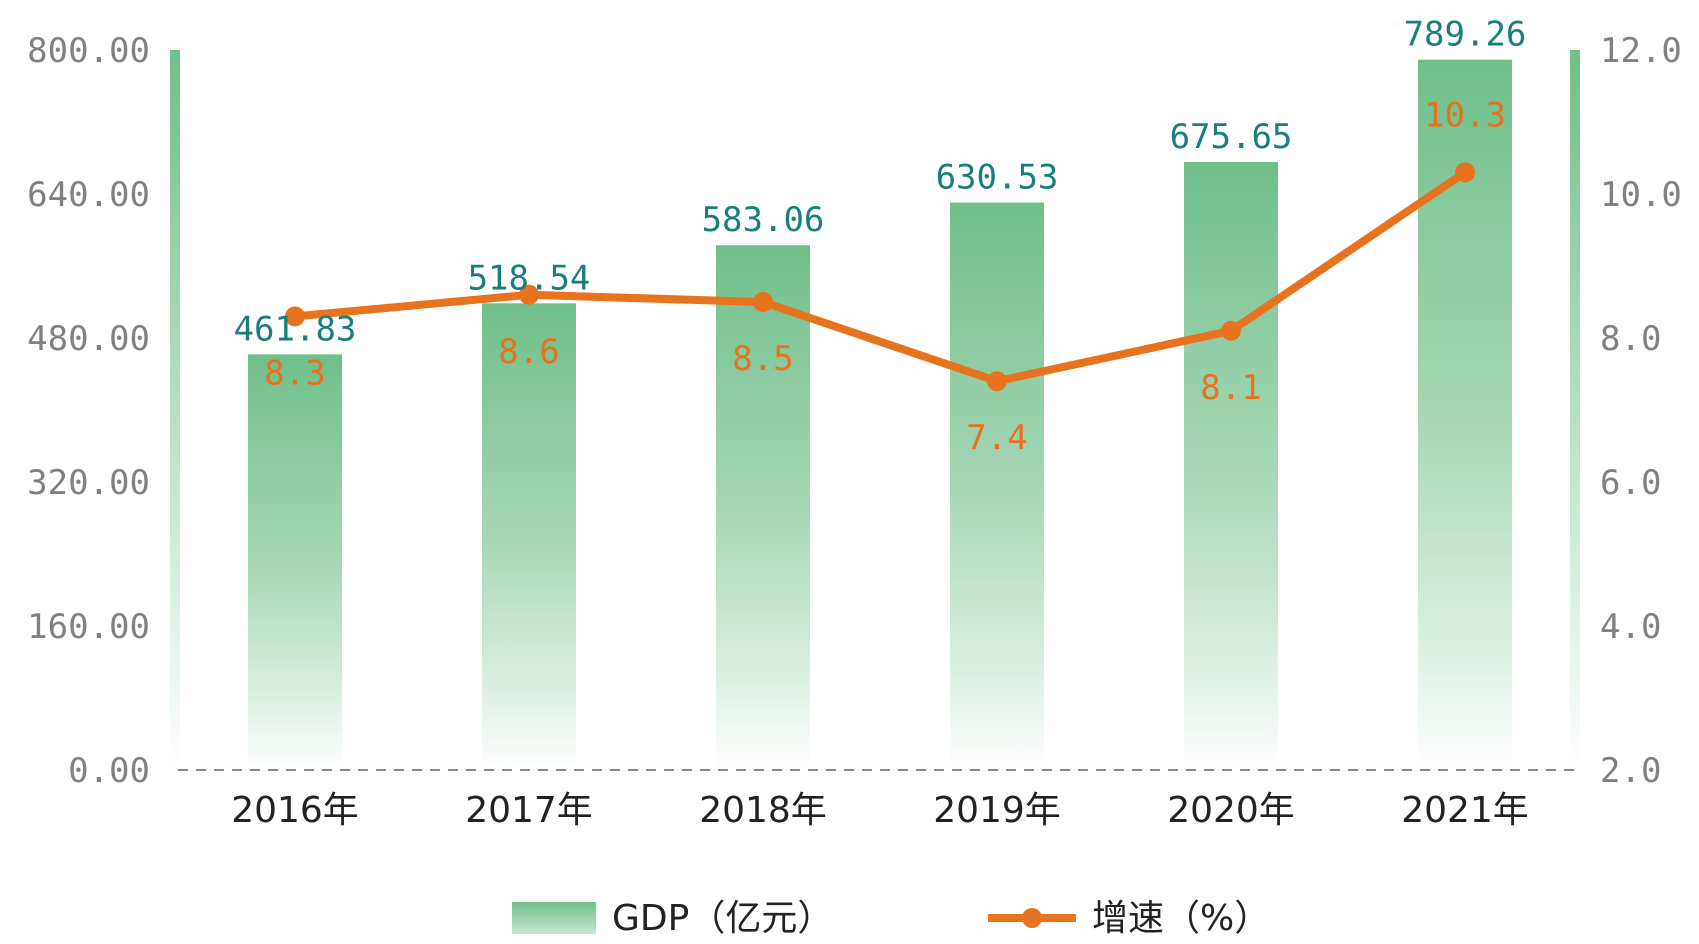 This screenshot has height=944, width=1699. Describe the element at coordinates (1630, 339) in the screenshot. I see `right-tick-label: 8.0` at that location.